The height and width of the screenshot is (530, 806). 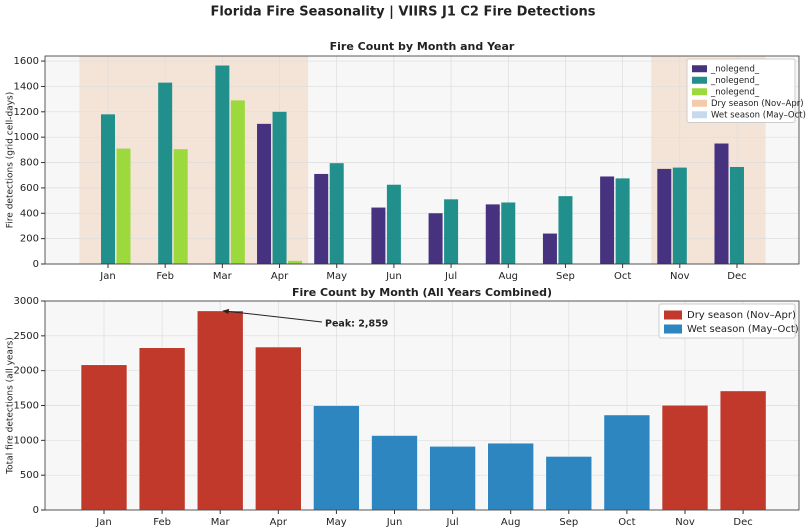 I want to click on y-tick-label: 1500, so click(x=26, y=406).